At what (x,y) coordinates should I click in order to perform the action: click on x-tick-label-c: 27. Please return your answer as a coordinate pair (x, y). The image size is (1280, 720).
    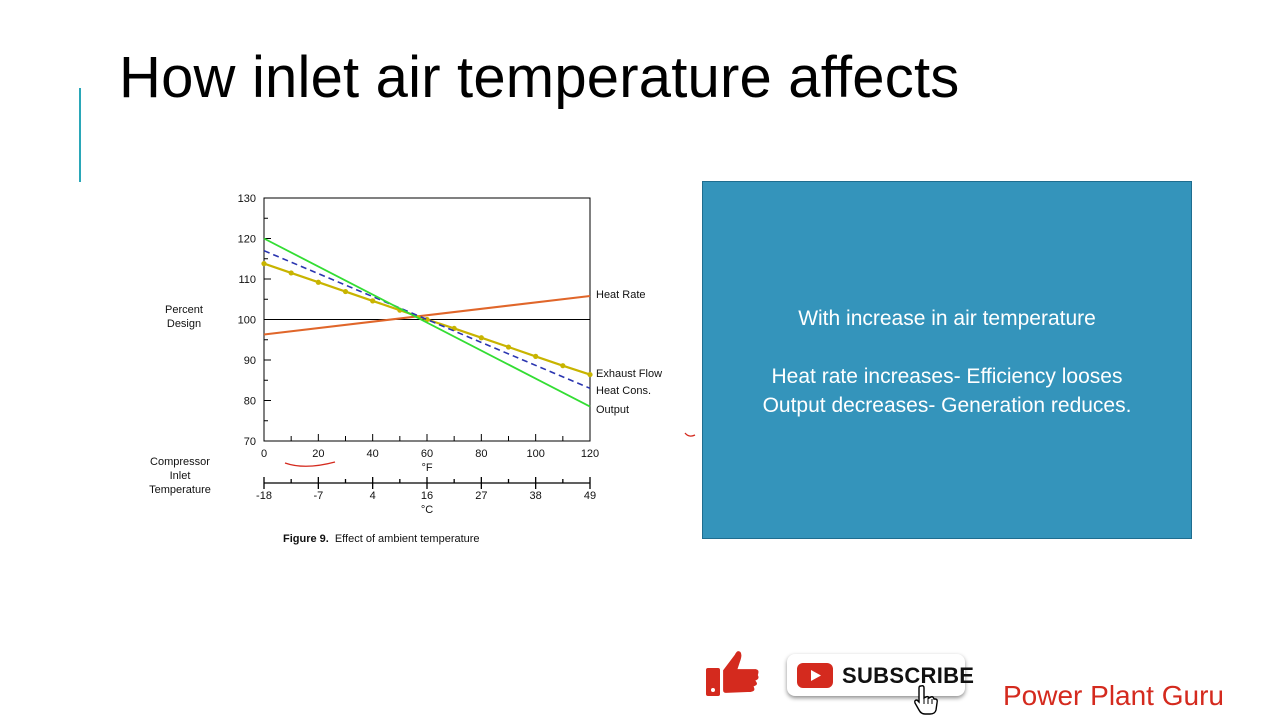
    Looking at the image, I should click on (481, 496).